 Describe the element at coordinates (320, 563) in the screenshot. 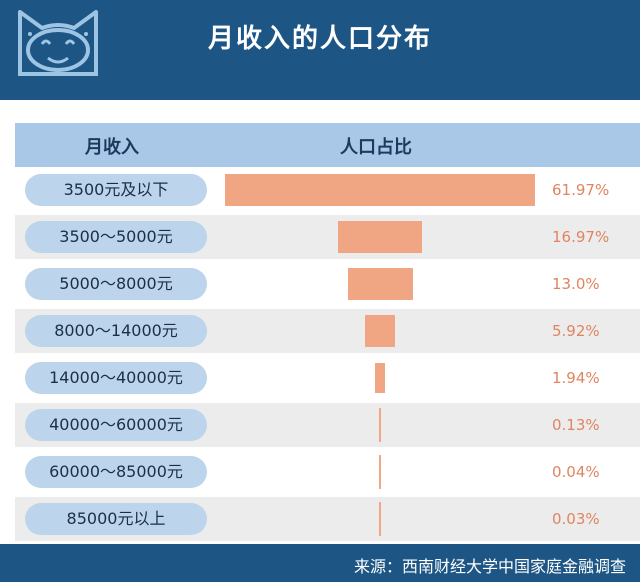

I see `footer-bar: 来源：西南财经大学中国家庭金融调查` at that location.